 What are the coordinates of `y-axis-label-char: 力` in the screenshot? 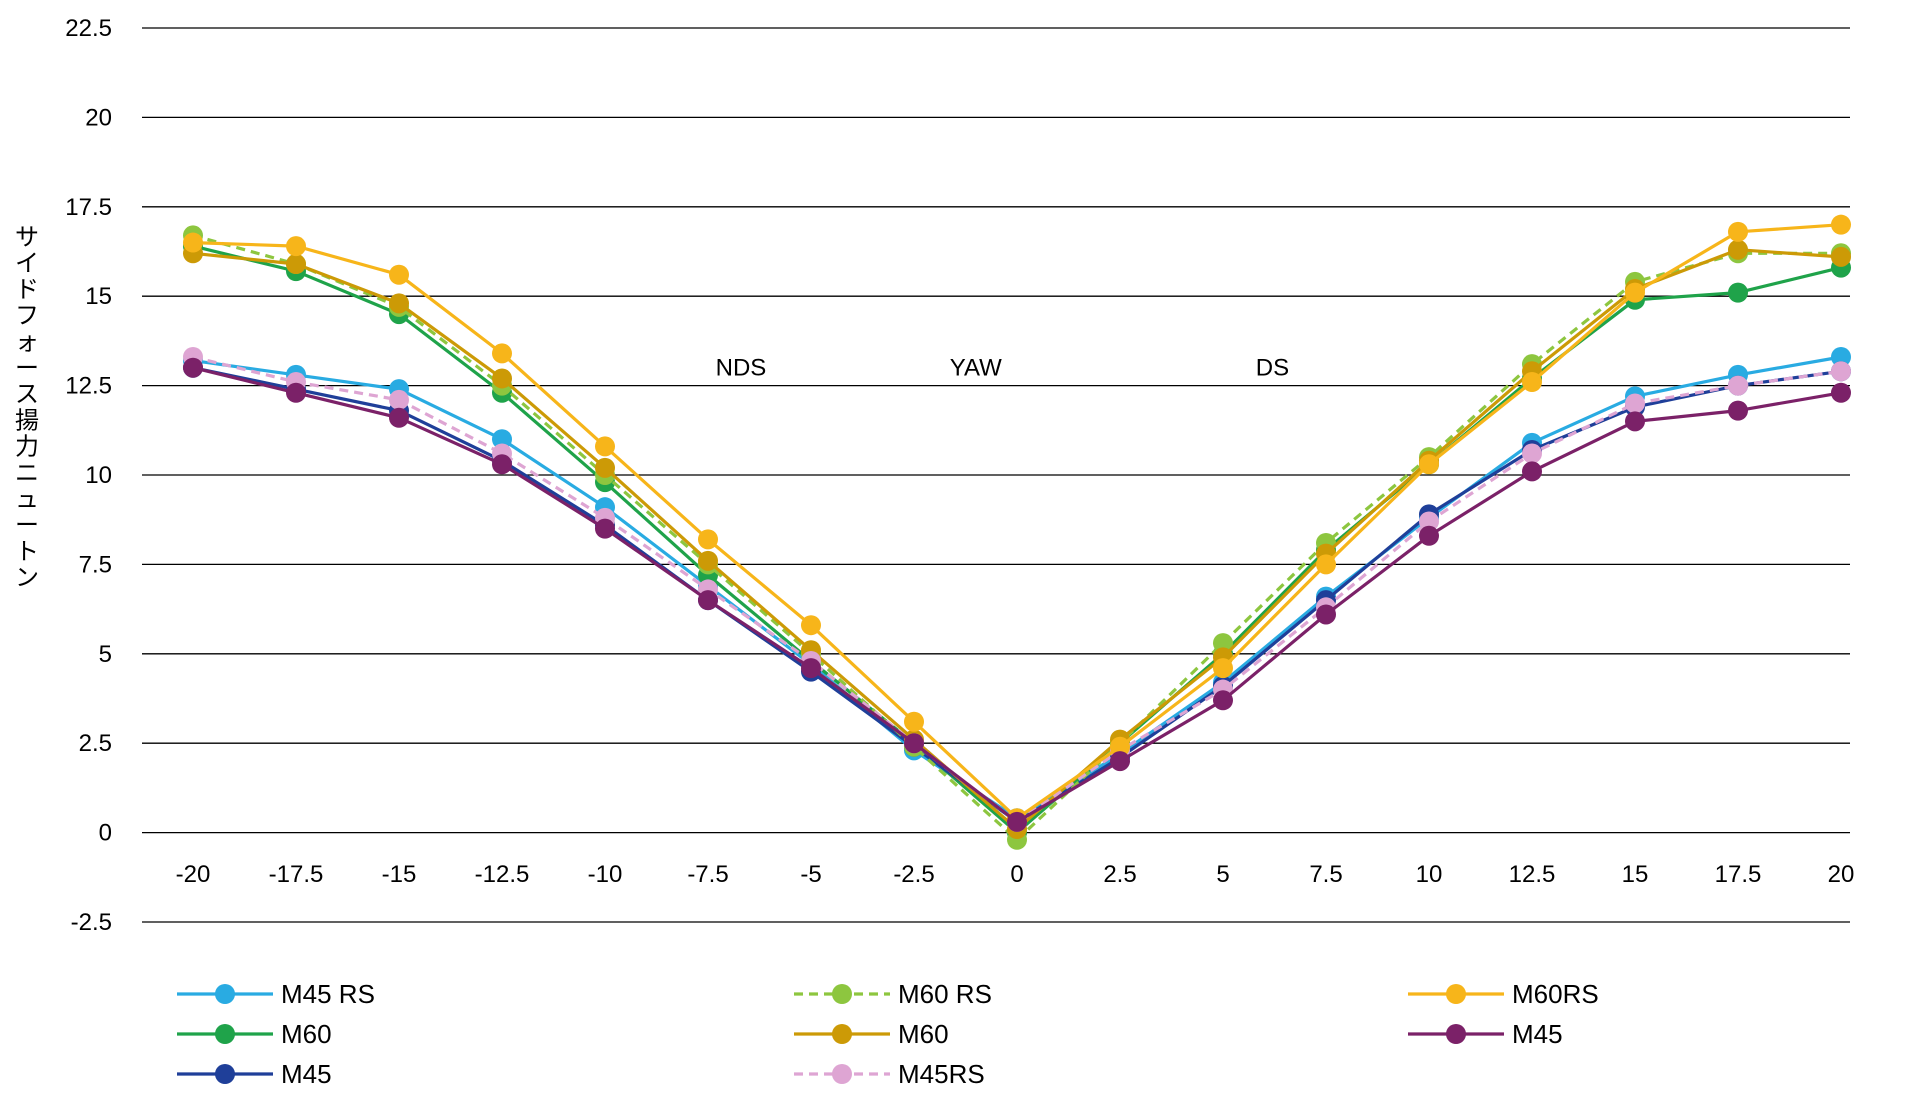 It's located at (27, 447).